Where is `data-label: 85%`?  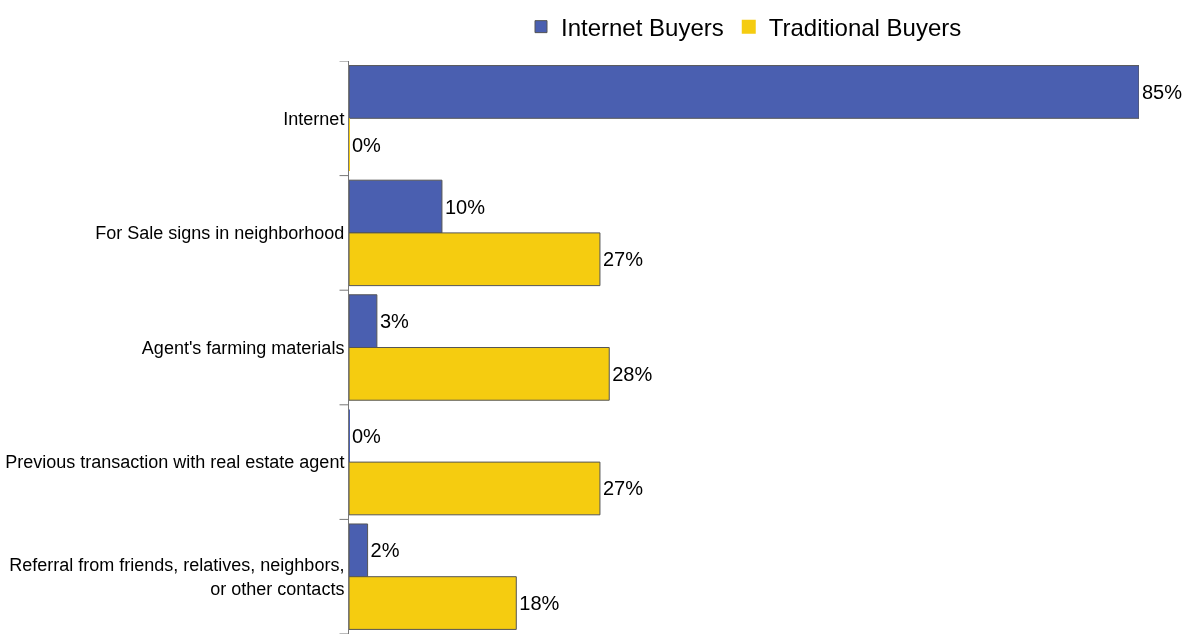 data-label: 85% is located at coordinates (1162, 91).